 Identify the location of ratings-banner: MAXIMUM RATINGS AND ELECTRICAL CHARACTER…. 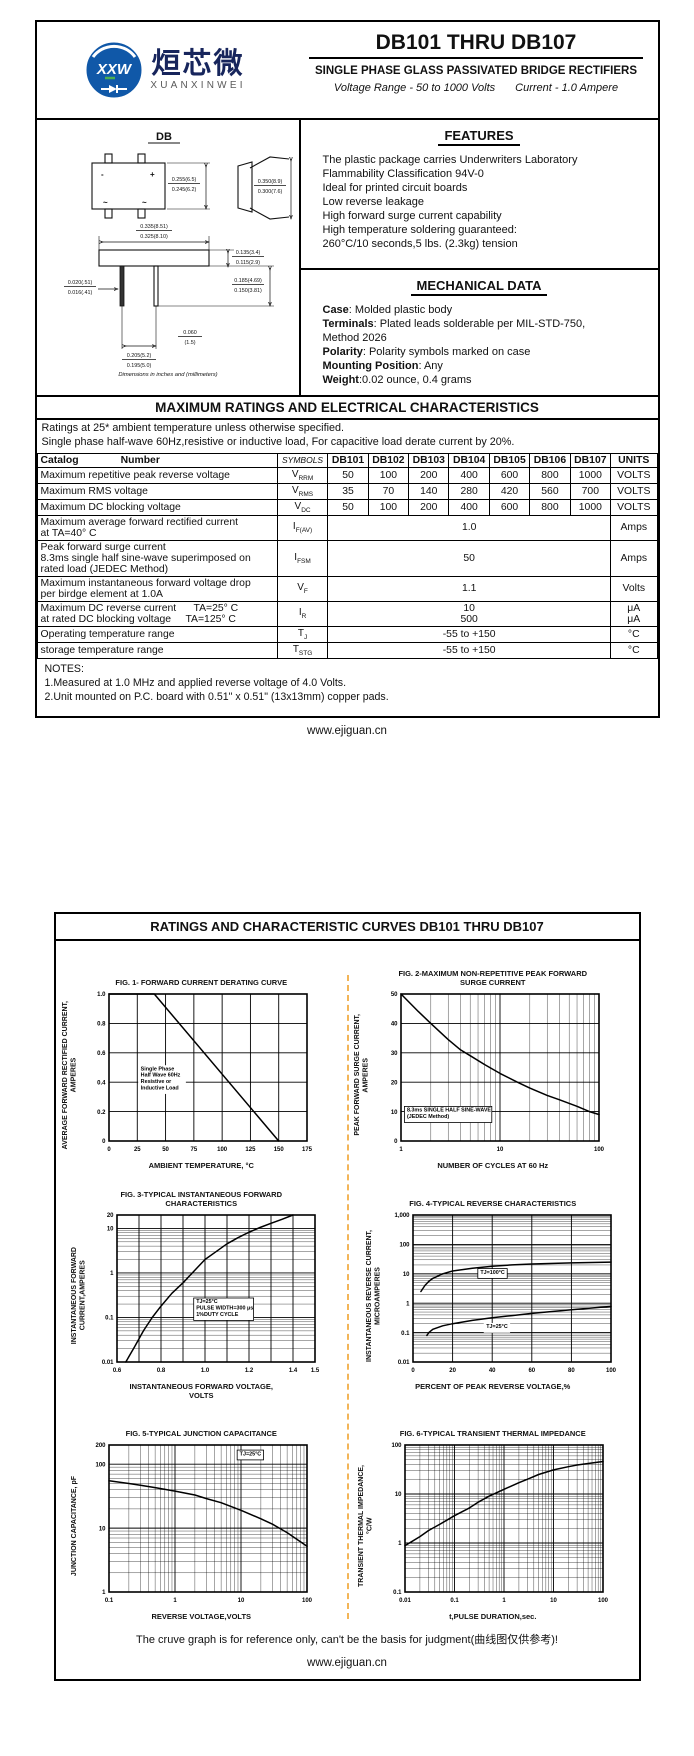
(347, 409).